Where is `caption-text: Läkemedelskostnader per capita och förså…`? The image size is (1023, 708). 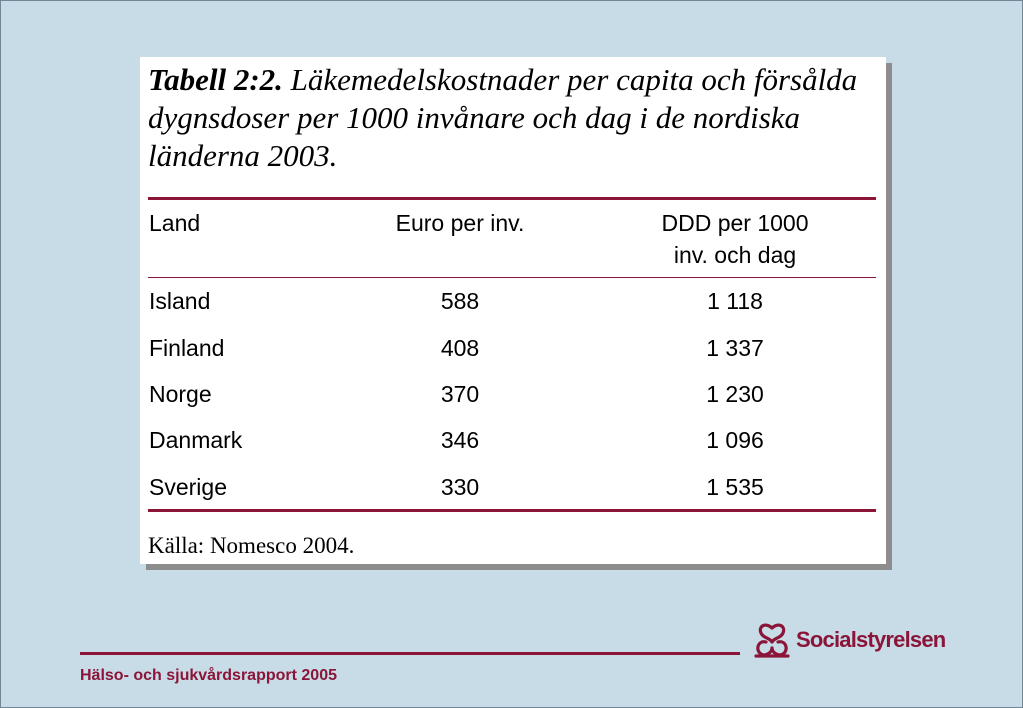
caption-text: Läkemedelskostnader per capita och förså… is located at coordinates (503, 117).